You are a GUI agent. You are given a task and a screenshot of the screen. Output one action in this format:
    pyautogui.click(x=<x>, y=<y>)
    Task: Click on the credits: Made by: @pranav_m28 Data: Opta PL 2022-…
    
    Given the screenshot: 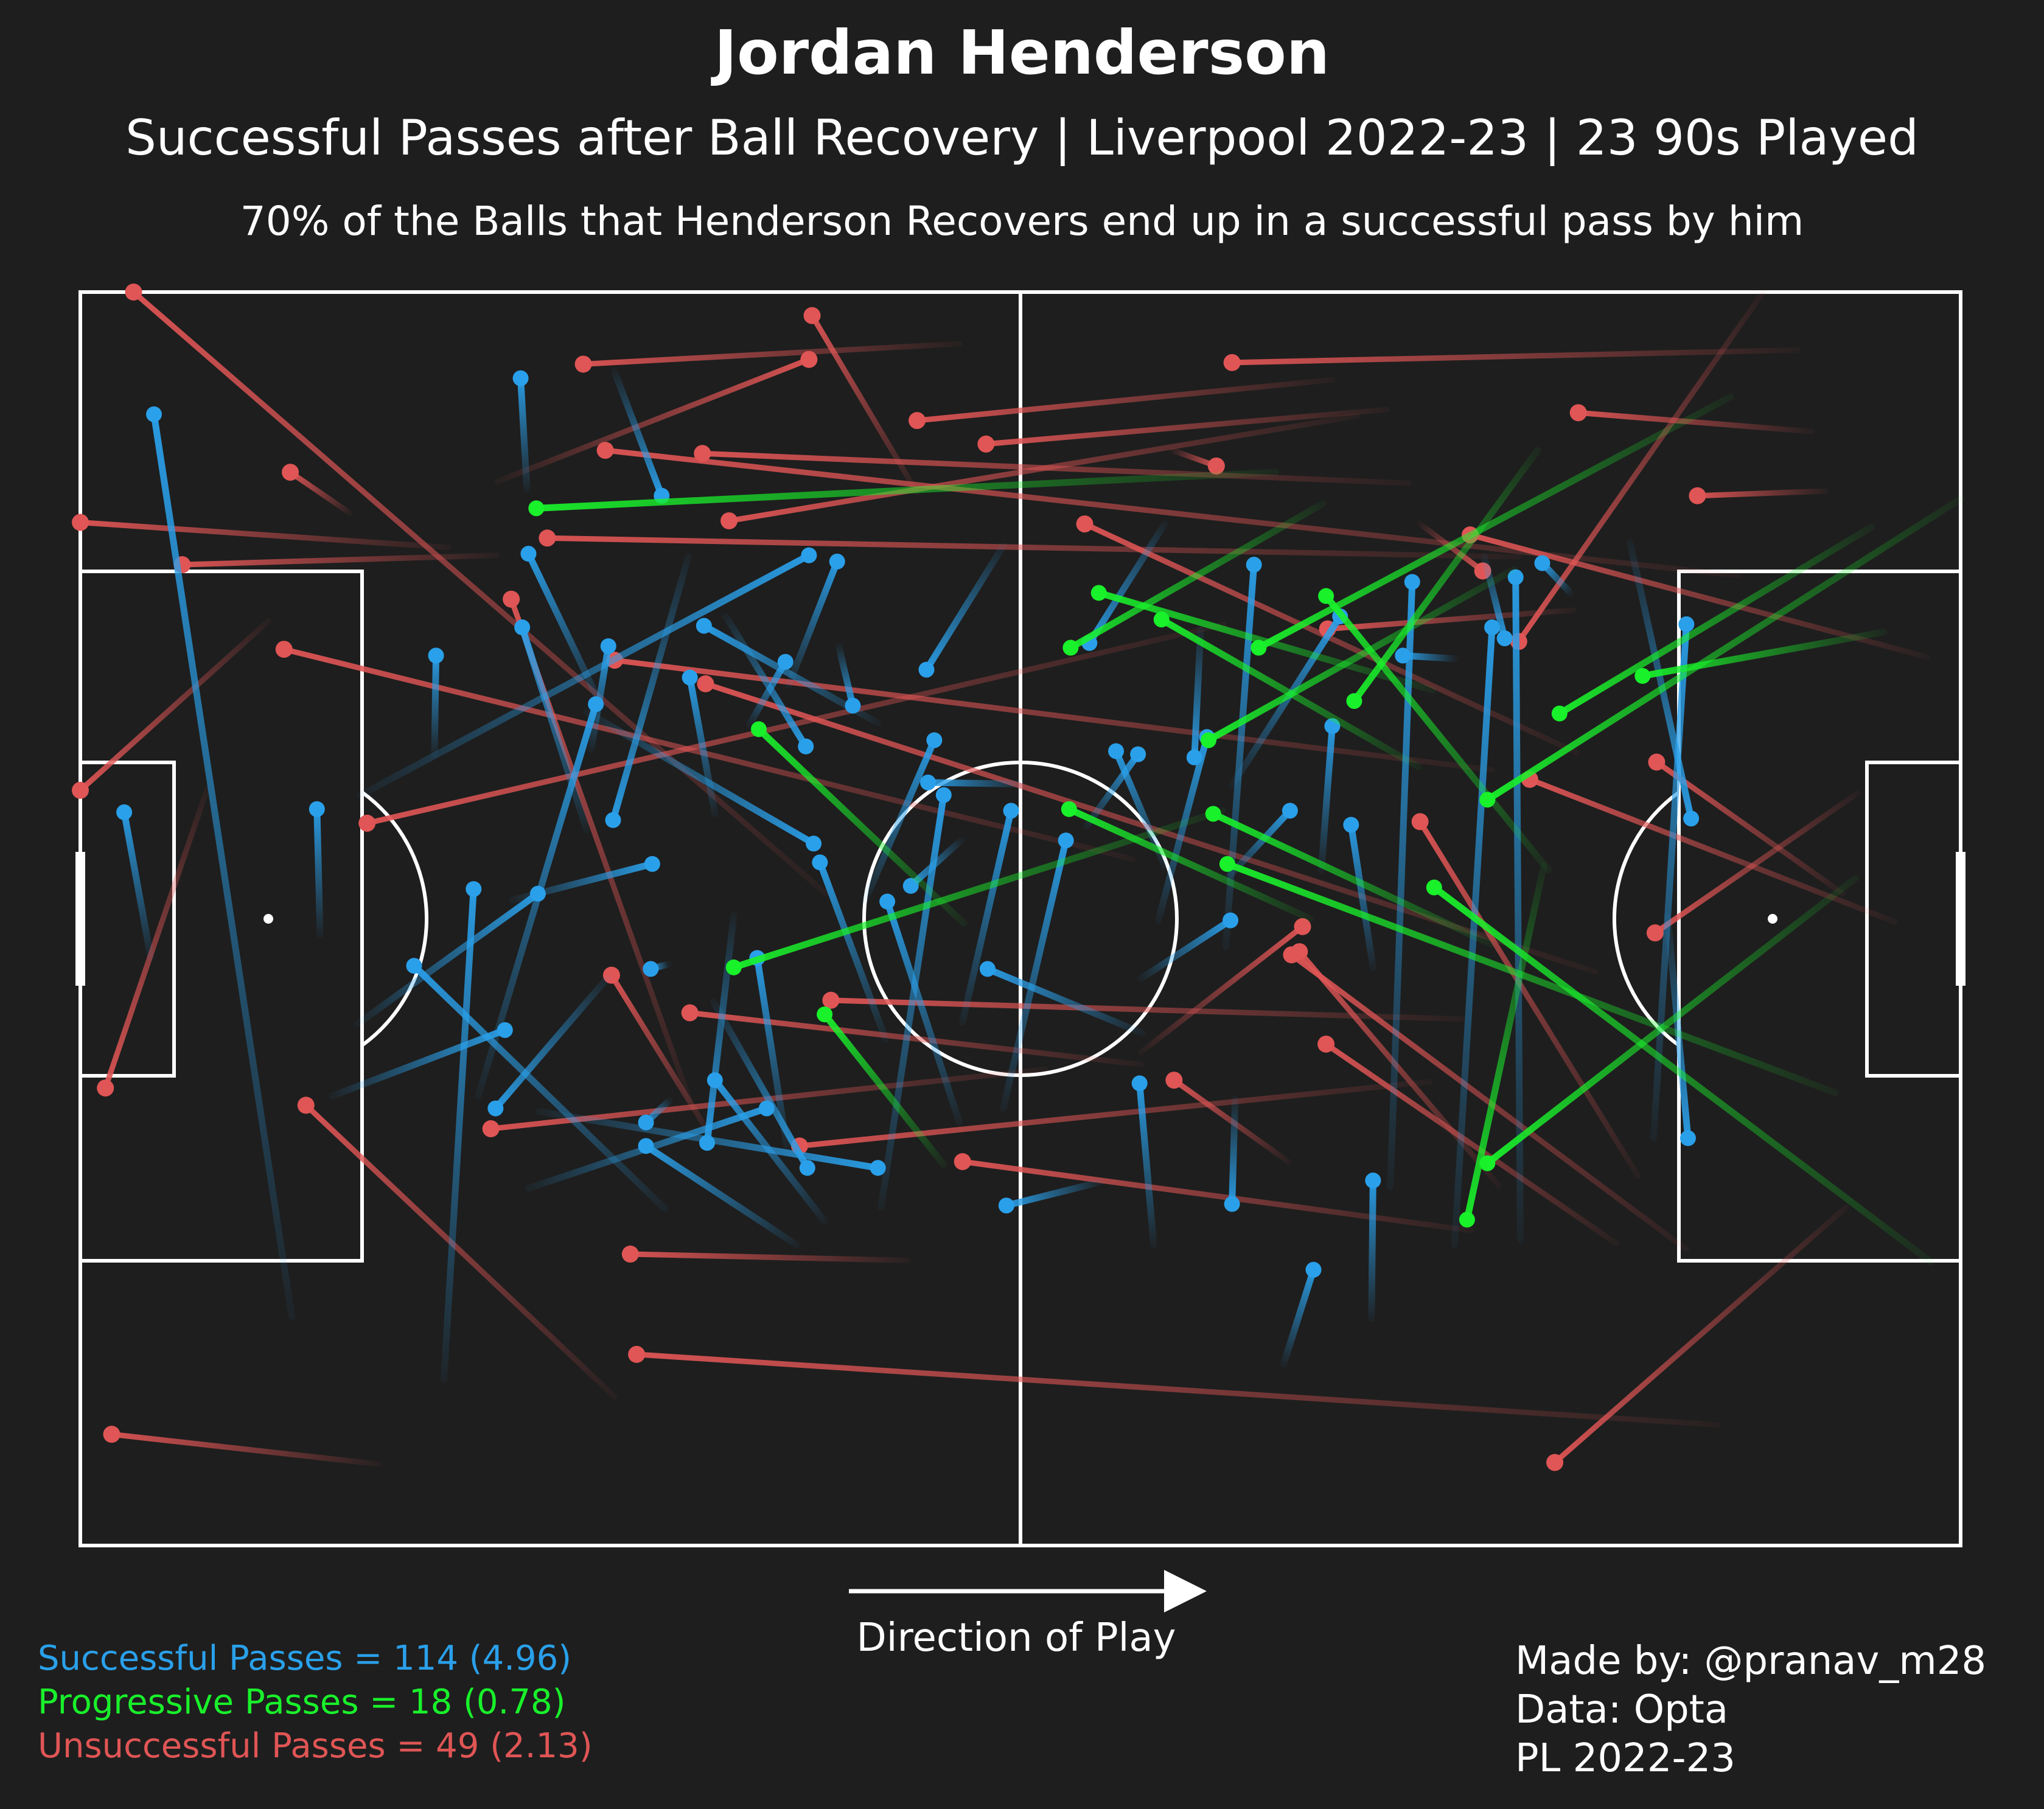 What is the action you would take?
    pyautogui.click(x=1750, y=1710)
    